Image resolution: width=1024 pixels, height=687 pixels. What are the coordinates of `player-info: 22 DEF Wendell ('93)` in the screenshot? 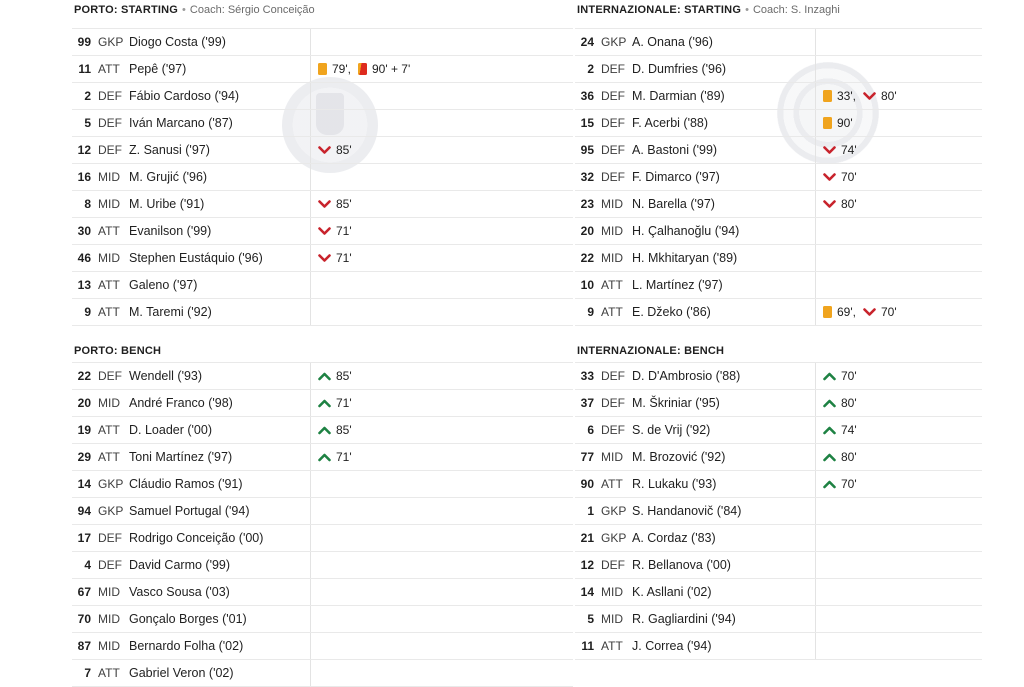 It's located at (191, 376).